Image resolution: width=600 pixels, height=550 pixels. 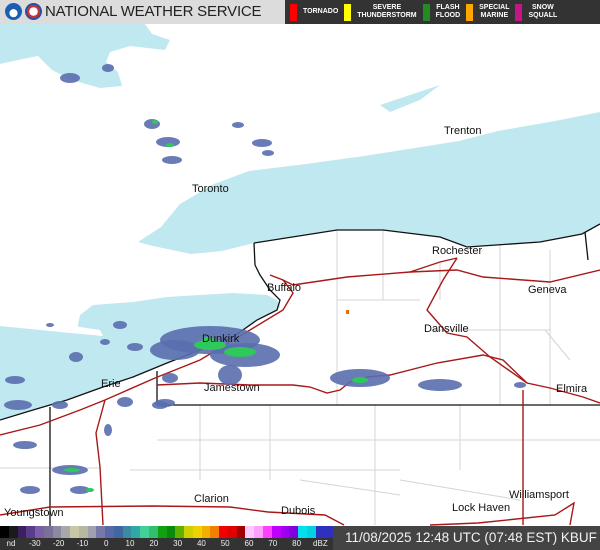 What do you see at coordinates (494, 11) in the screenshot?
I see `warning-label: SPECIAL MARINE` at bounding box center [494, 11].